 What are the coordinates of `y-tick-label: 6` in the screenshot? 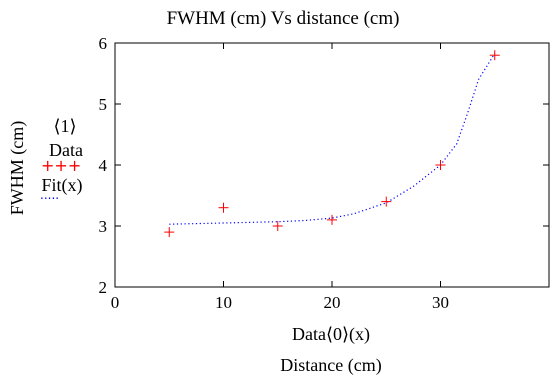 It's located at (103, 43).